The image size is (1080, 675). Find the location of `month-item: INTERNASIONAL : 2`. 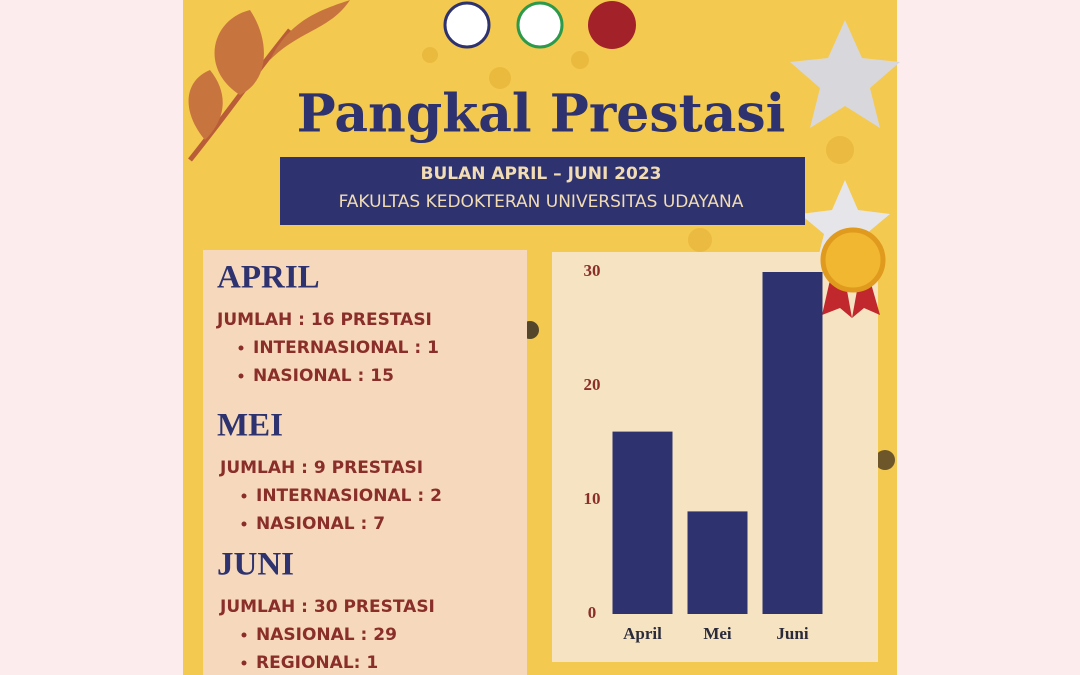

month-item: INTERNASIONAL : 2 is located at coordinates (349, 496).